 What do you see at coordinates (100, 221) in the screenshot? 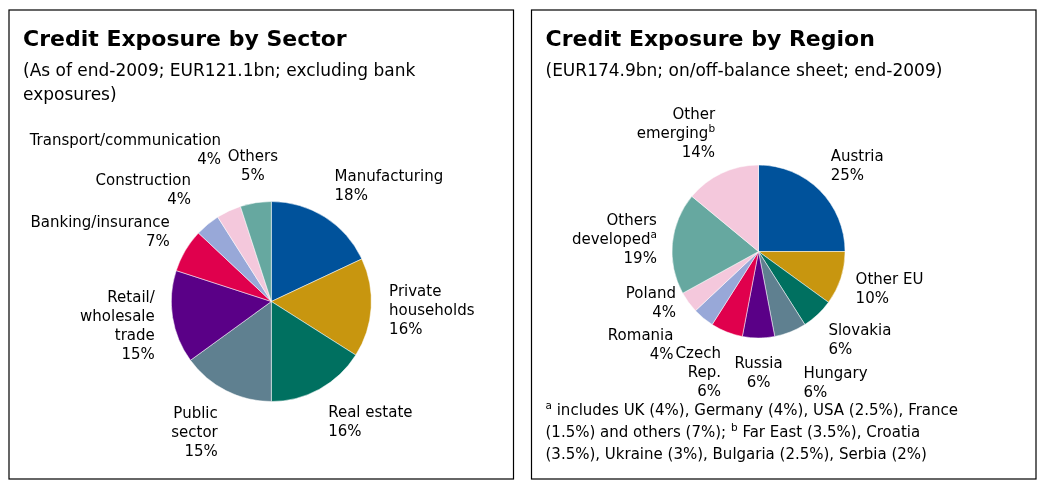
I see `slice-label: Banking/insurance` at bounding box center [100, 221].